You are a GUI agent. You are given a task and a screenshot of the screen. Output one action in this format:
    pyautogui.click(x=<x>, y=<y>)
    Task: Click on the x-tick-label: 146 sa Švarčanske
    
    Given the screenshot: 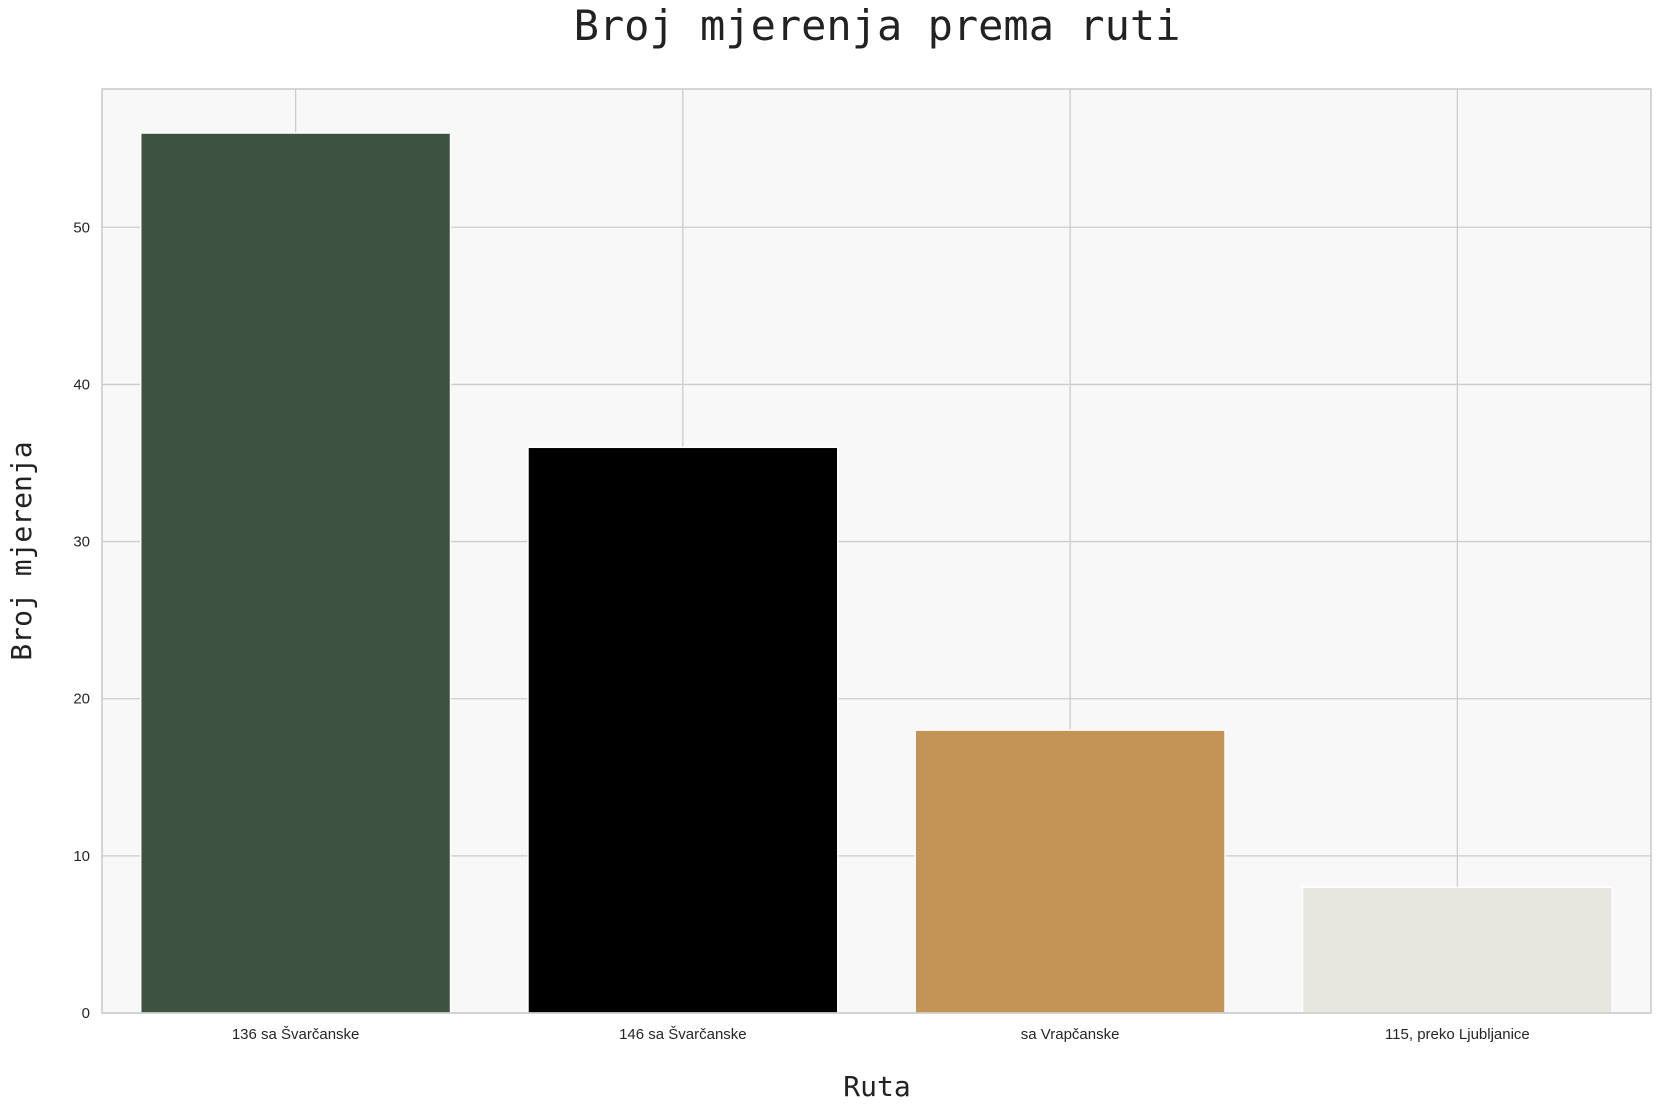 What is the action you would take?
    pyautogui.click(x=683, y=1034)
    